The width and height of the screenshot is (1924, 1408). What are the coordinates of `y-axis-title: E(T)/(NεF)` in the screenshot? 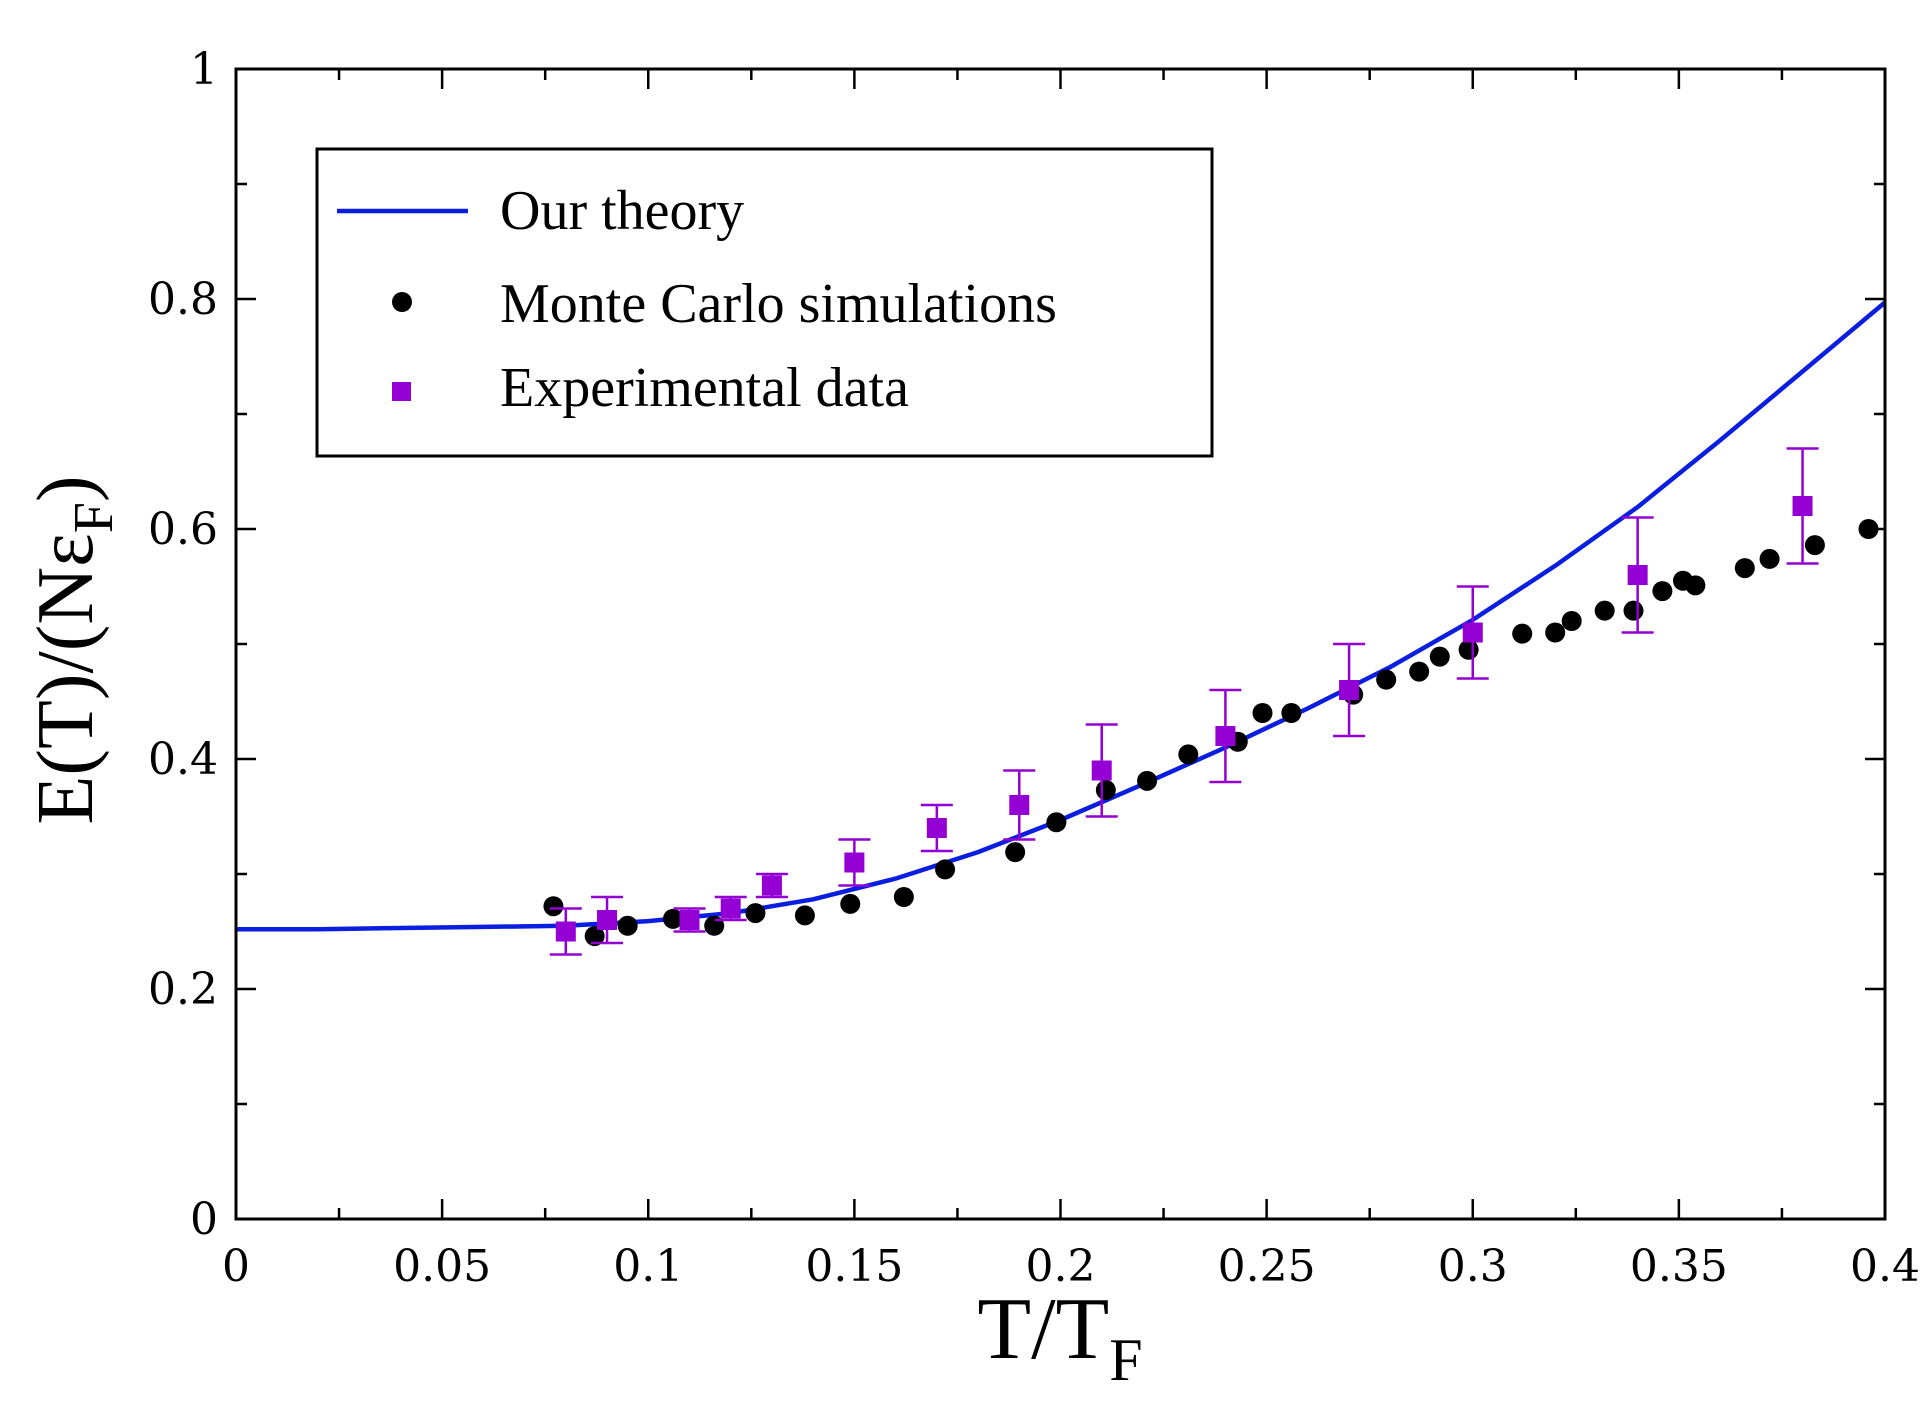 It's located at (73, 649).